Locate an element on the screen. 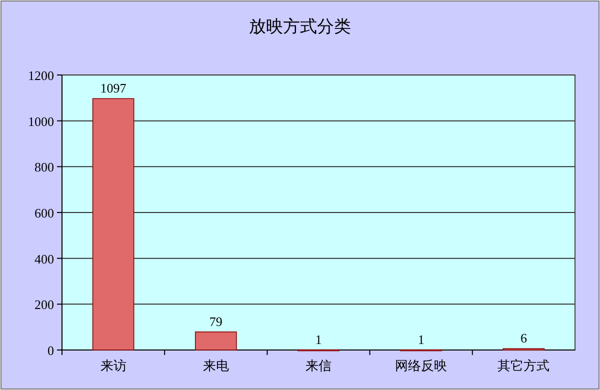 The height and width of the screenshot is (390, 600). y-tick-label: 0 is located at coordinates (51, 350).